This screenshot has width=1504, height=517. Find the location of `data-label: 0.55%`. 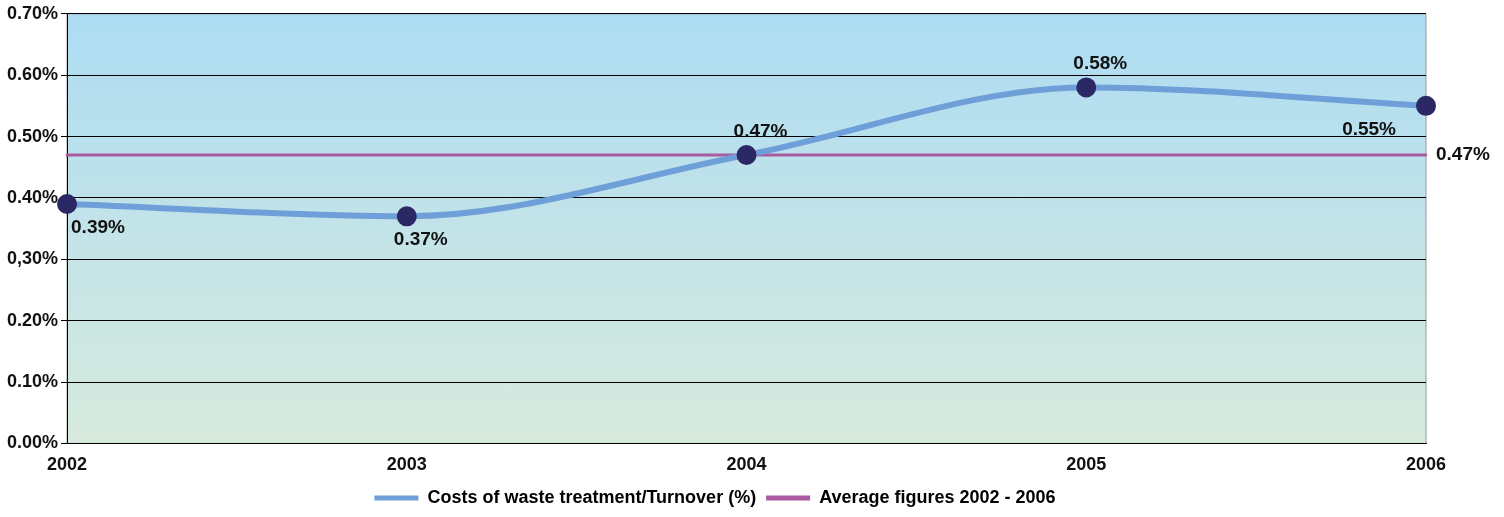

data-label: 0.55% is located at coordinates (1369, 128).